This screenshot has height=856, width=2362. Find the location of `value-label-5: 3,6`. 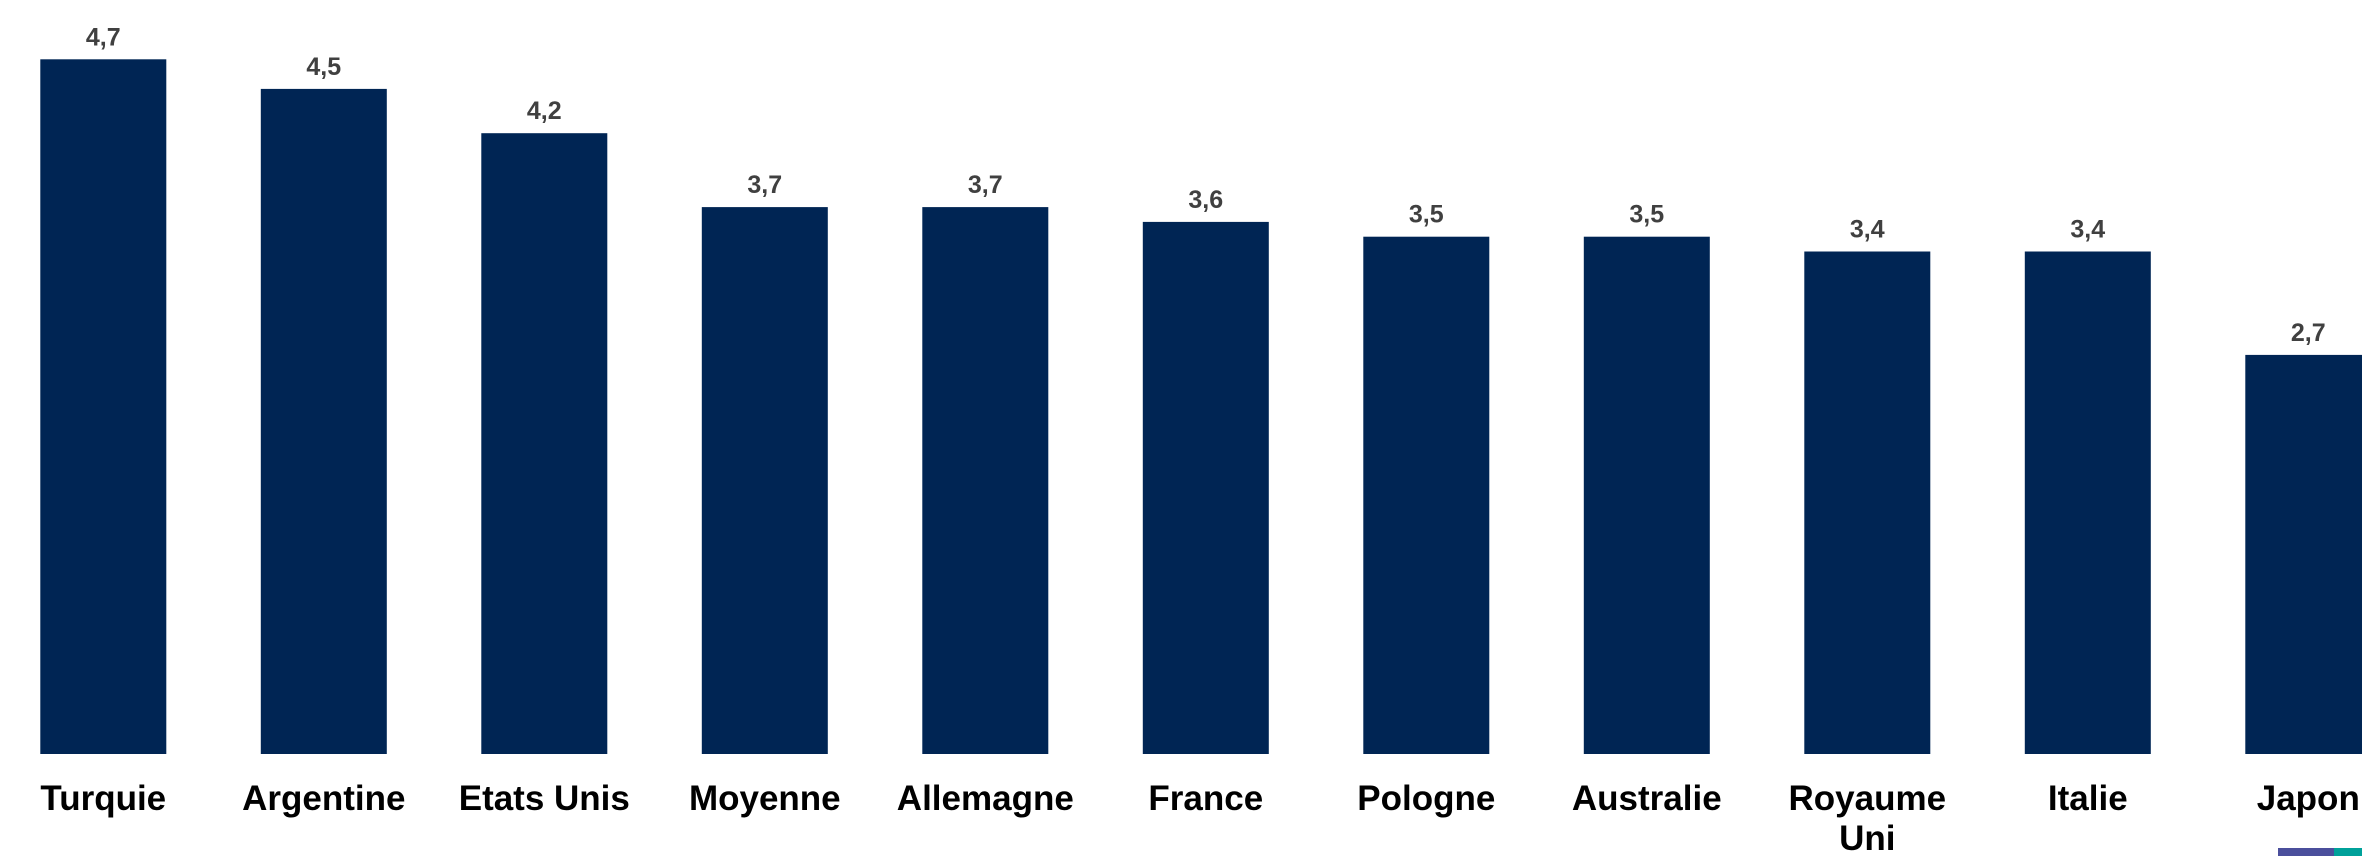

value-label-5: 3,6 is located at coordinates (1205, 200).